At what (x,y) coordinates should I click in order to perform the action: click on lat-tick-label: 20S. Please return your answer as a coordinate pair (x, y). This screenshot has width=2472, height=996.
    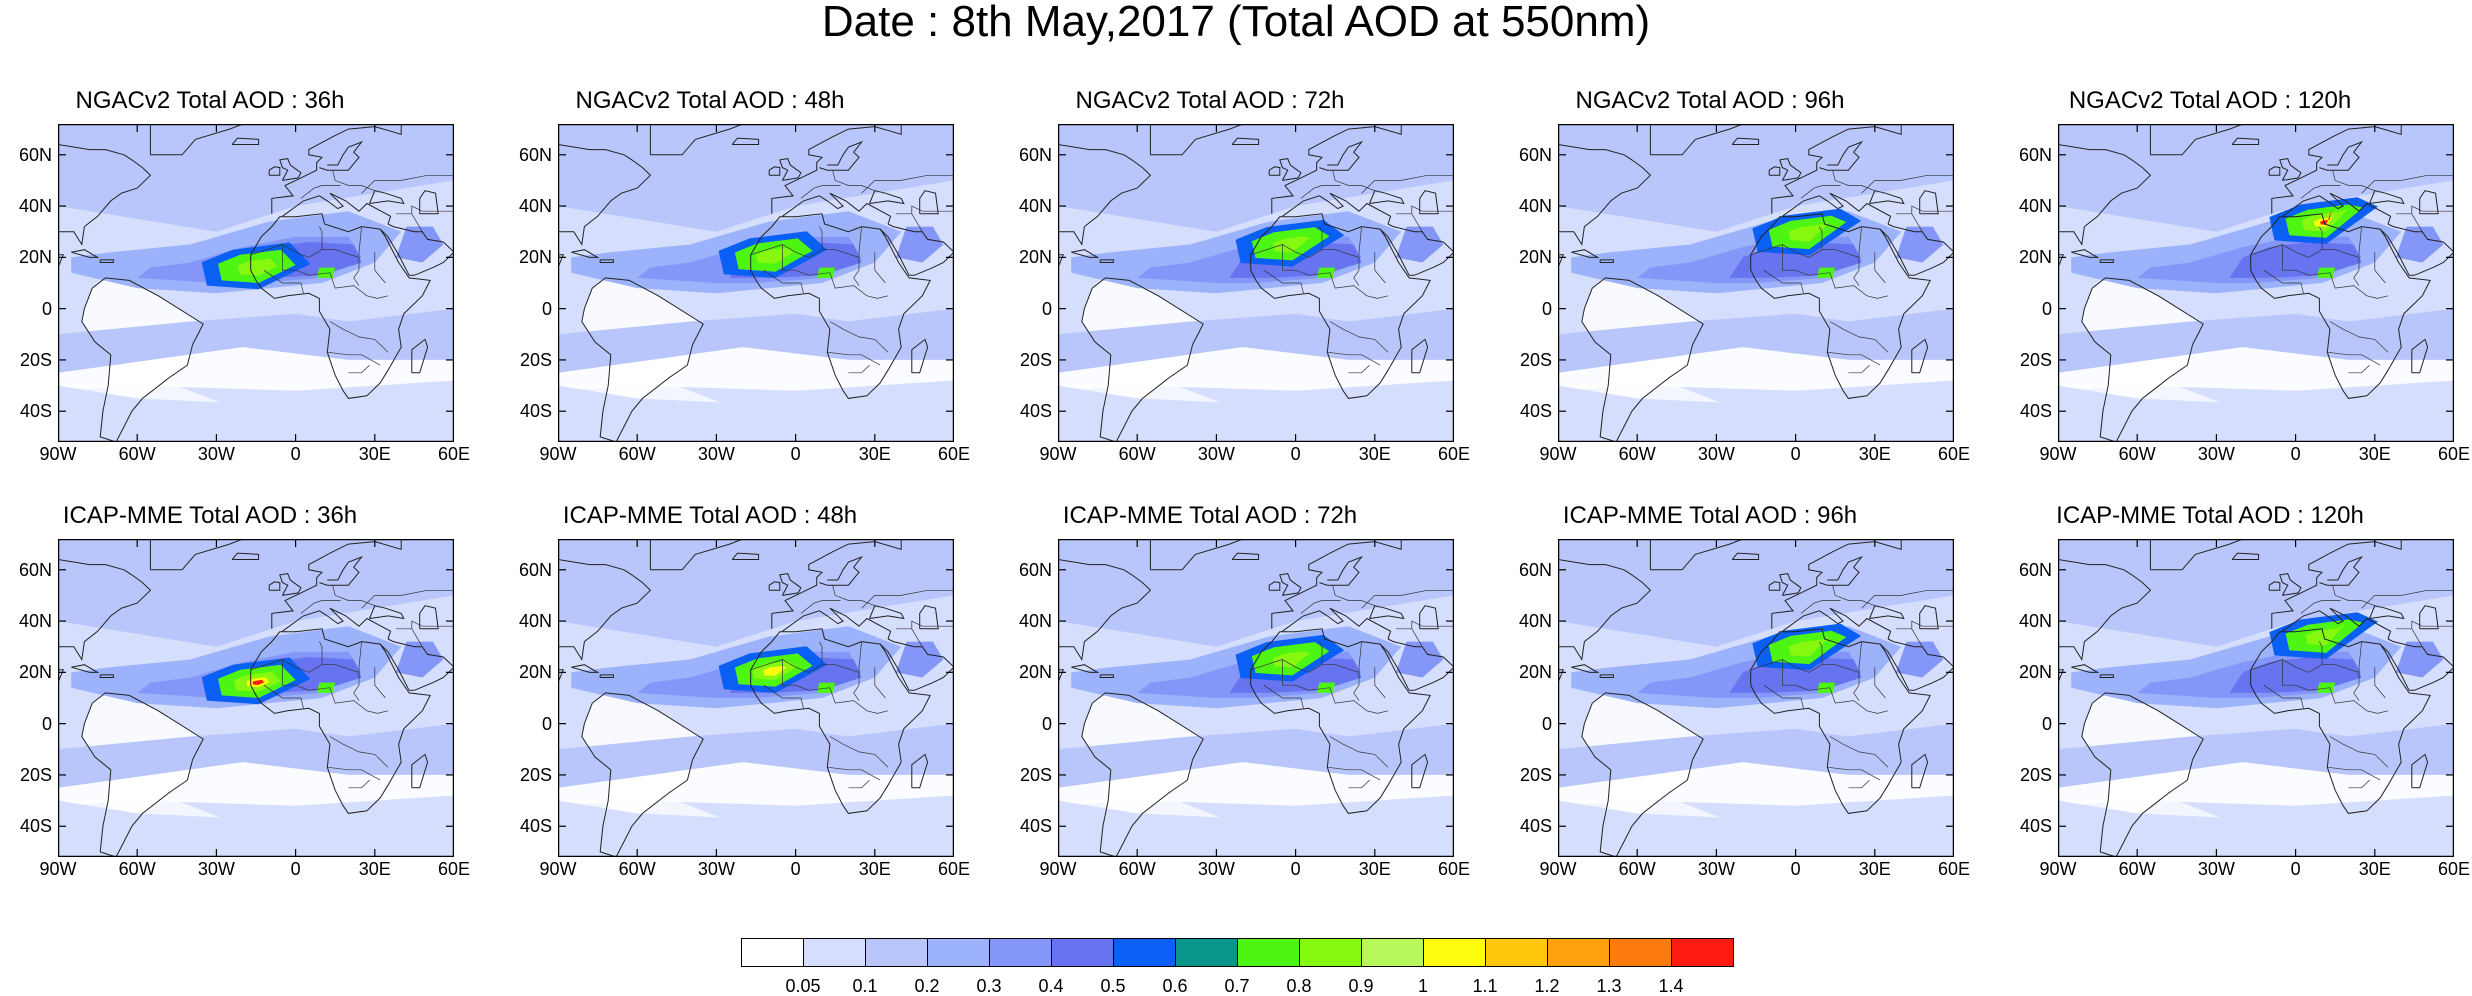
    Looking at the image, I should click on (1535, 359).